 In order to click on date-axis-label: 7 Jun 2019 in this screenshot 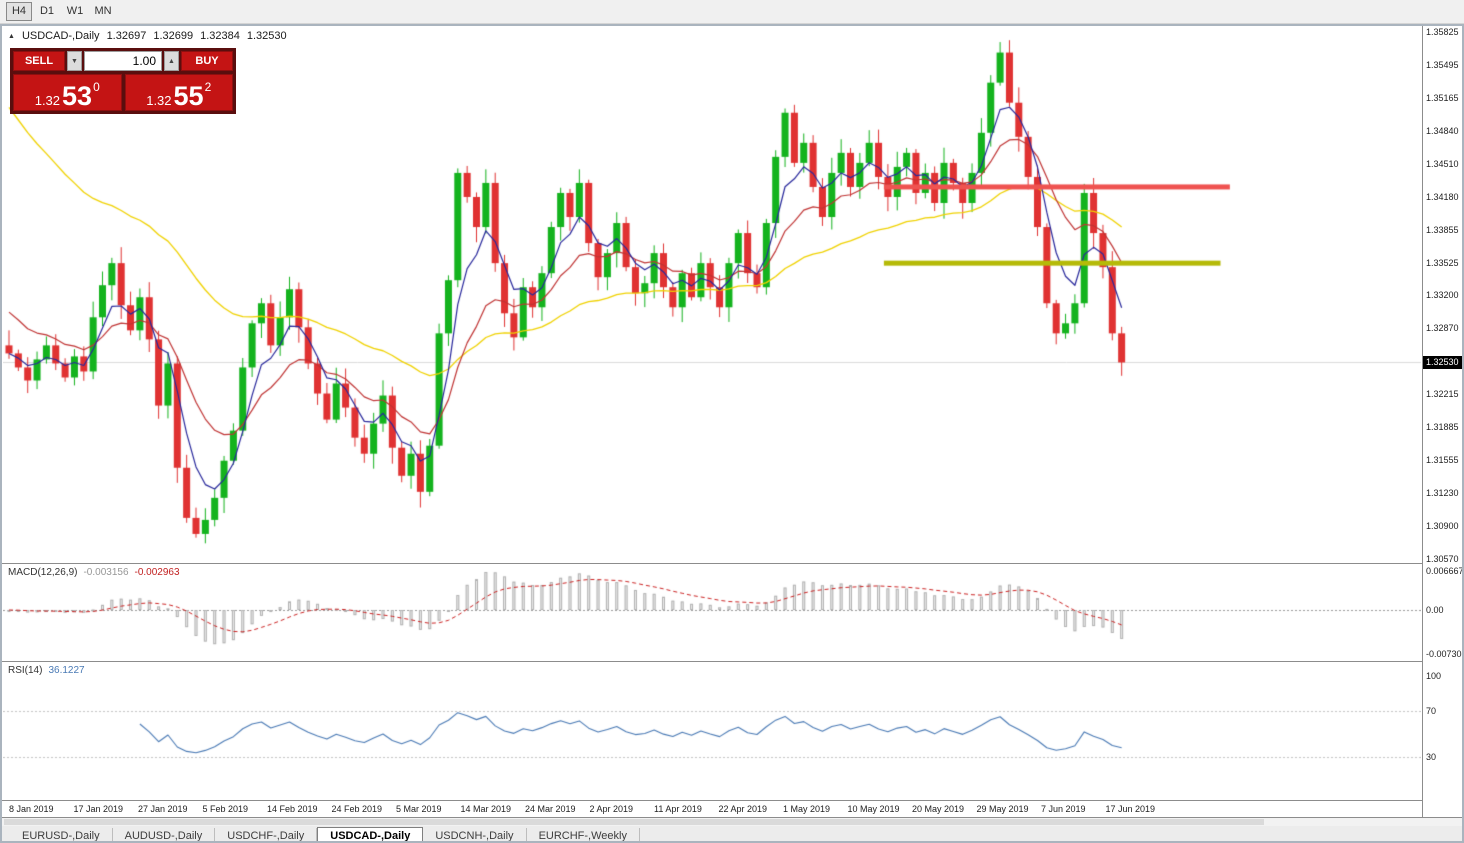, I will do `click(1063, 809)`.